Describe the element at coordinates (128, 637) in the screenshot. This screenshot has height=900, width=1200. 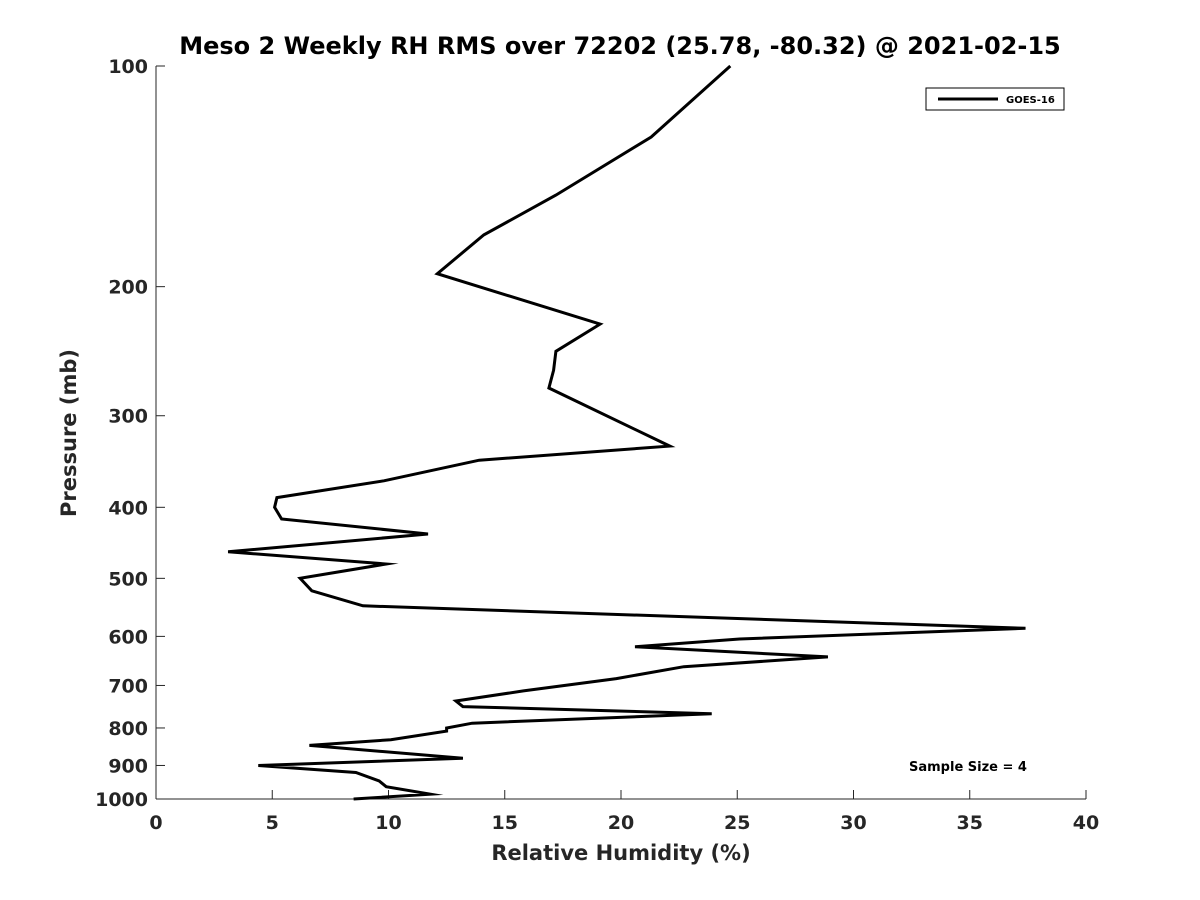
I see `y-tick-label: 600` at that location.